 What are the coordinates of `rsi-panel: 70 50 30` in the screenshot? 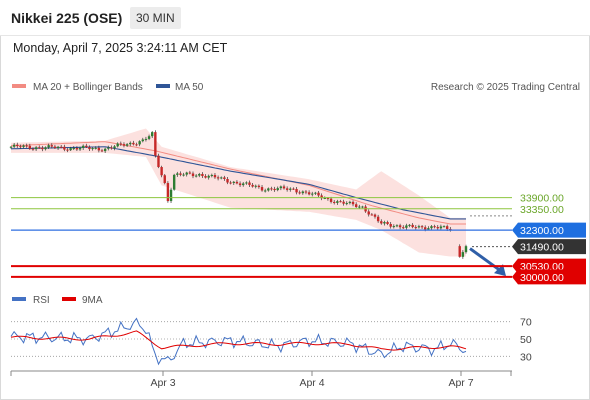 It's located at (271, 341).